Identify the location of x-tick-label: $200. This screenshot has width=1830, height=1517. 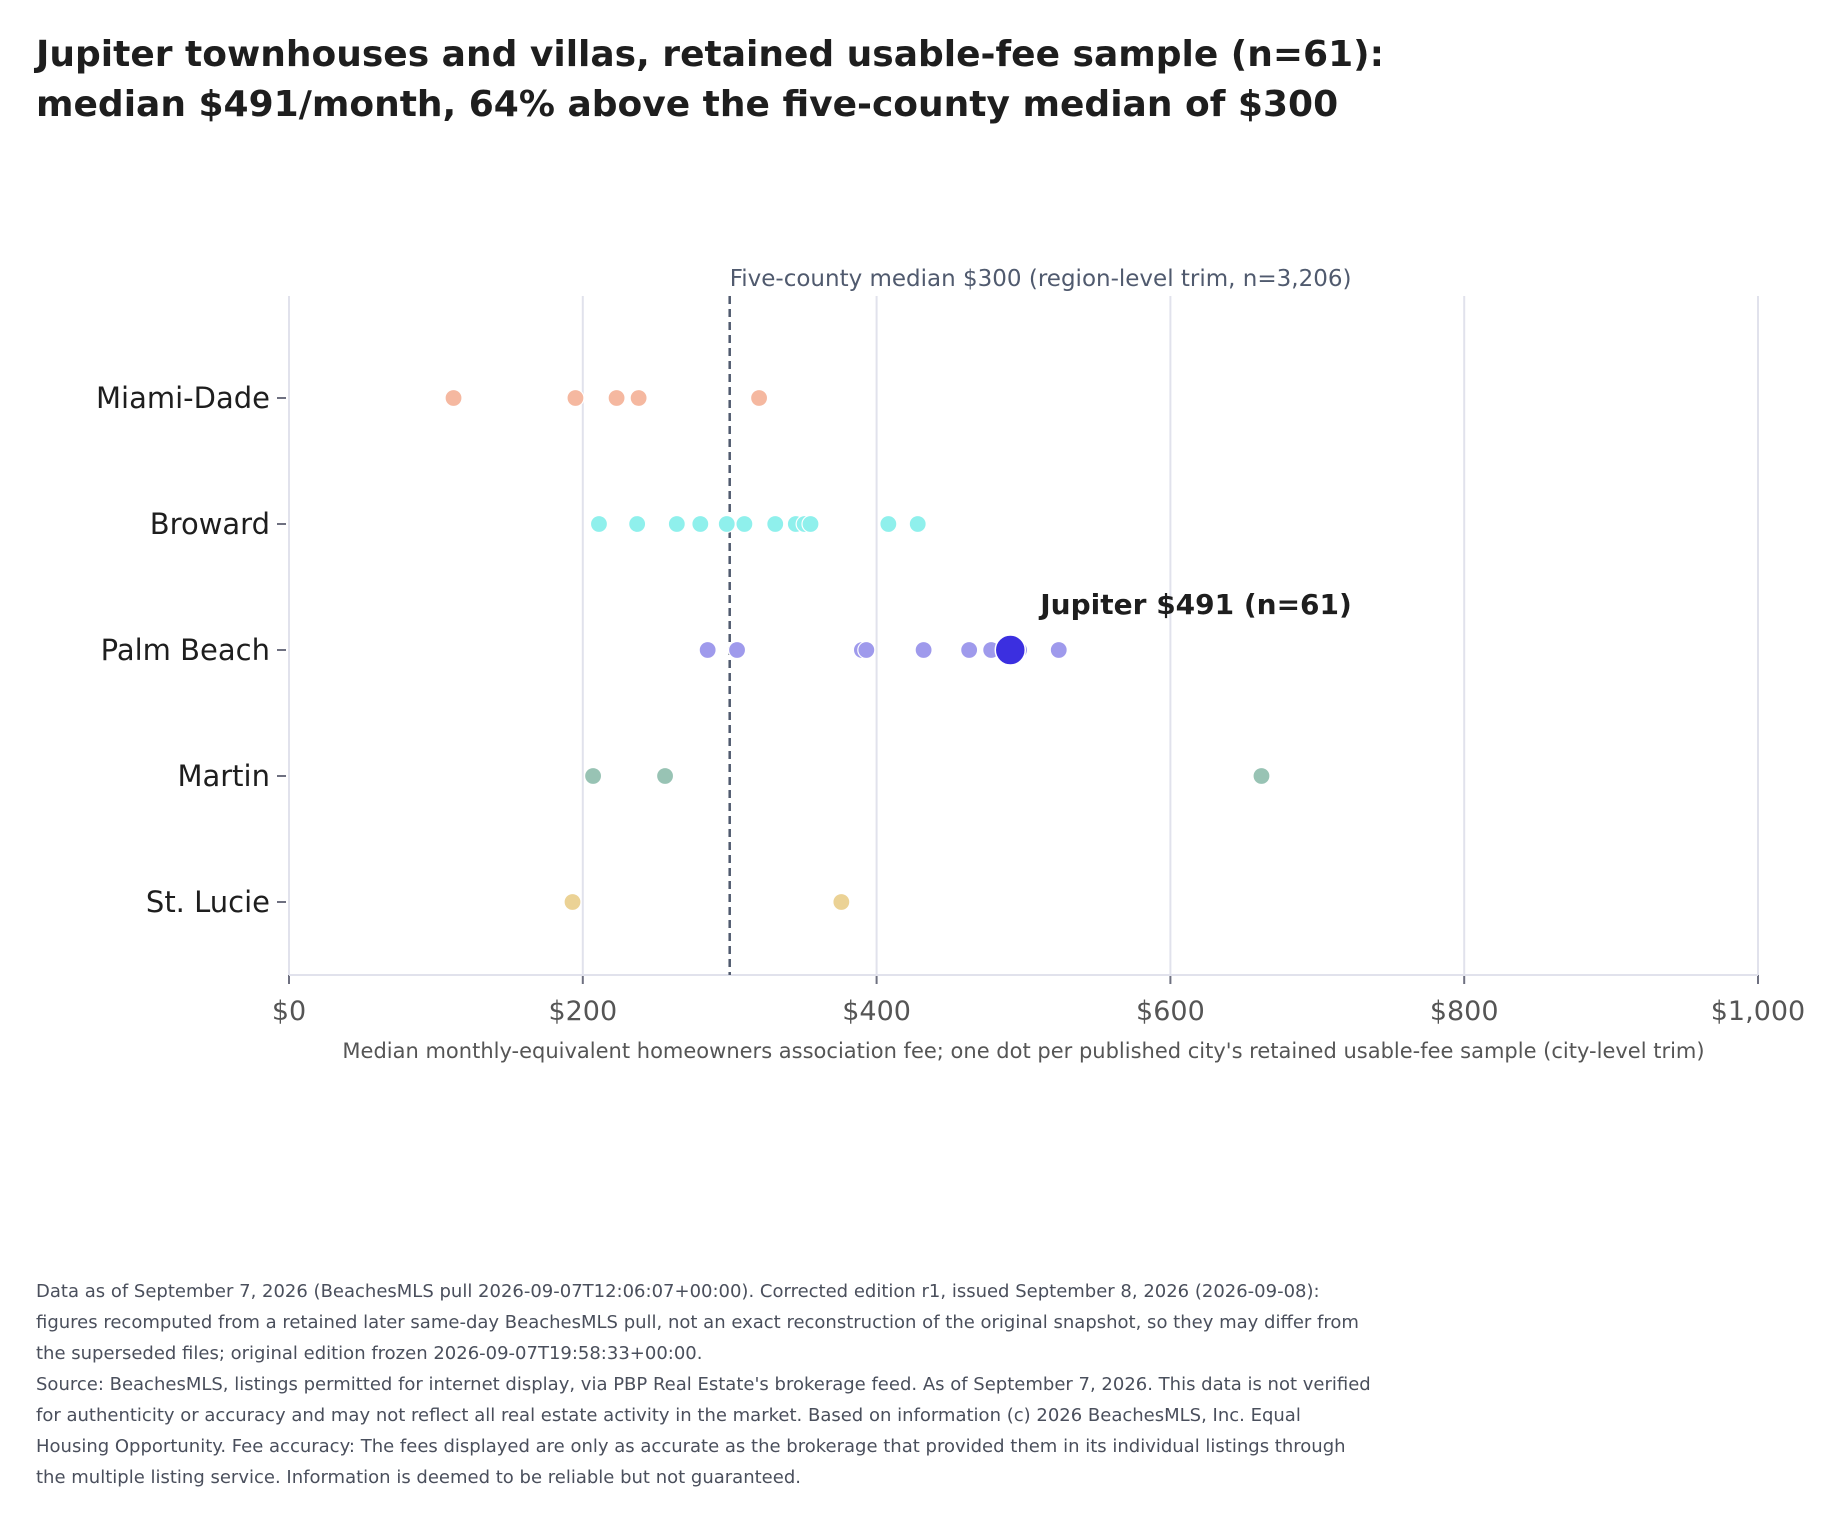
(582, 1011).